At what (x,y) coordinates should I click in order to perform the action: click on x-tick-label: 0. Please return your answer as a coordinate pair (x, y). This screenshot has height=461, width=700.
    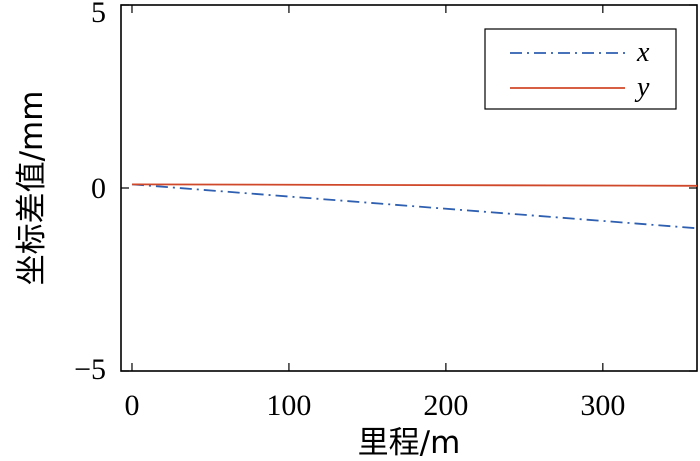
    Looking at the image, I should click on (131, 405).